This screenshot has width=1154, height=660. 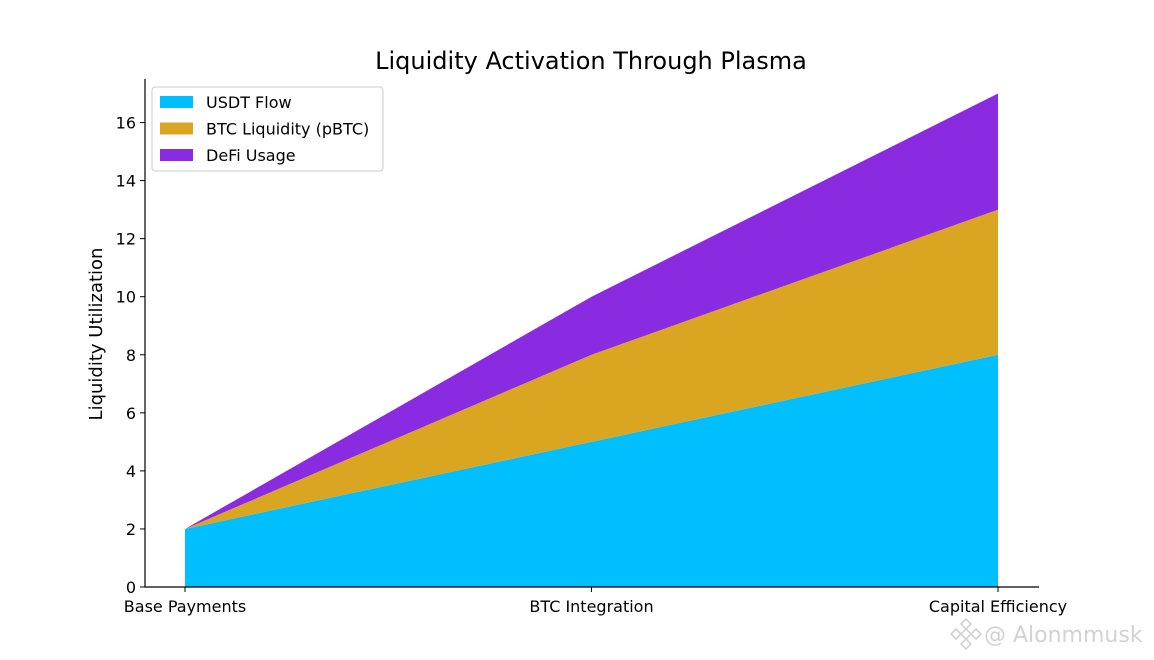 I want to click on y-tick-label: 2, so click(x=131, y=529).